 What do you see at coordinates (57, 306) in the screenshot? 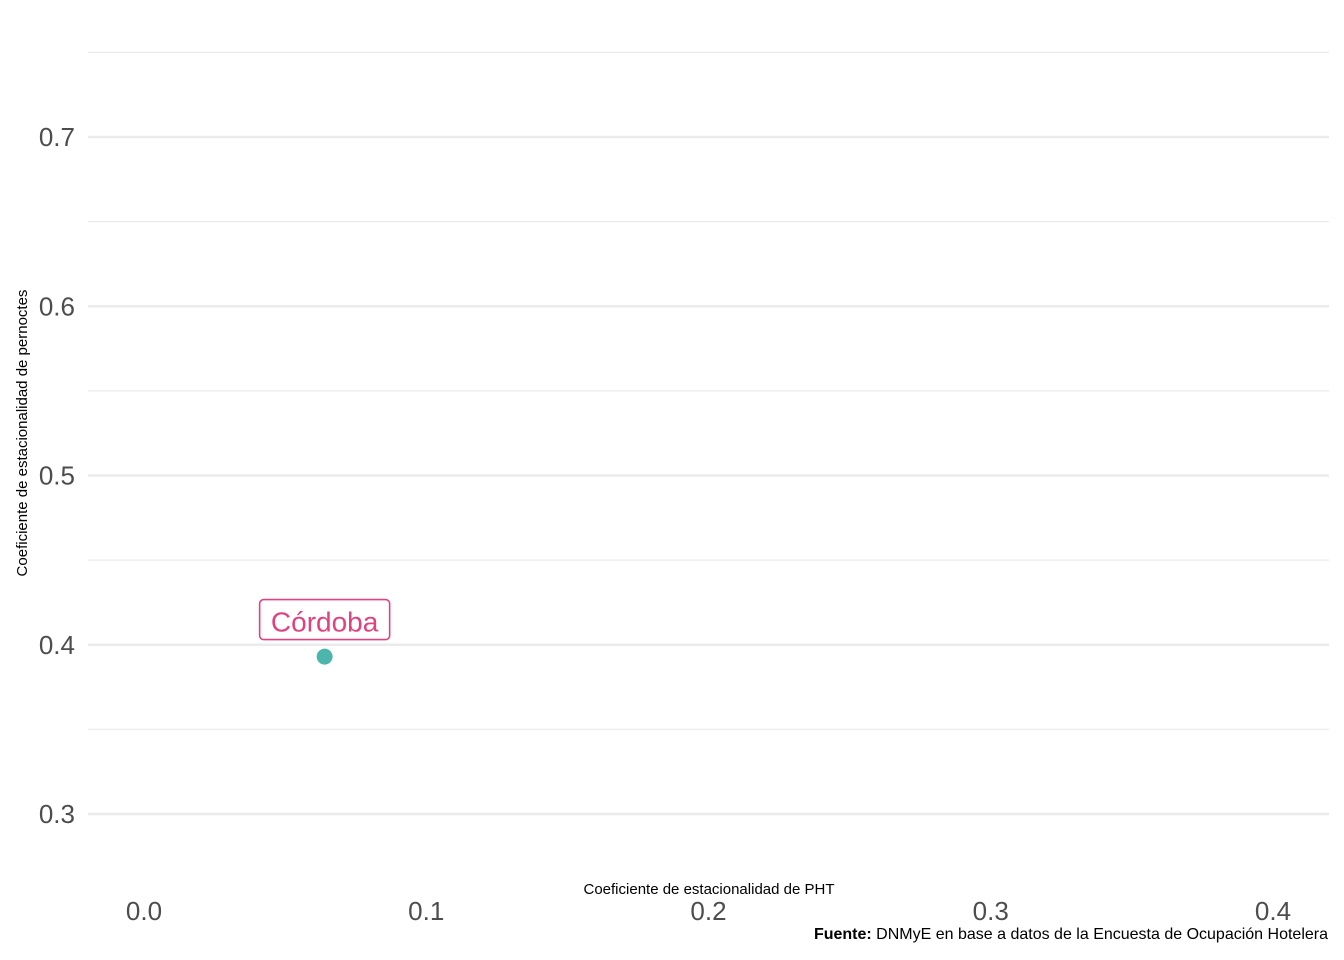
I see `y-tick-label-3: 0.6` at bounding box center [57, 306].